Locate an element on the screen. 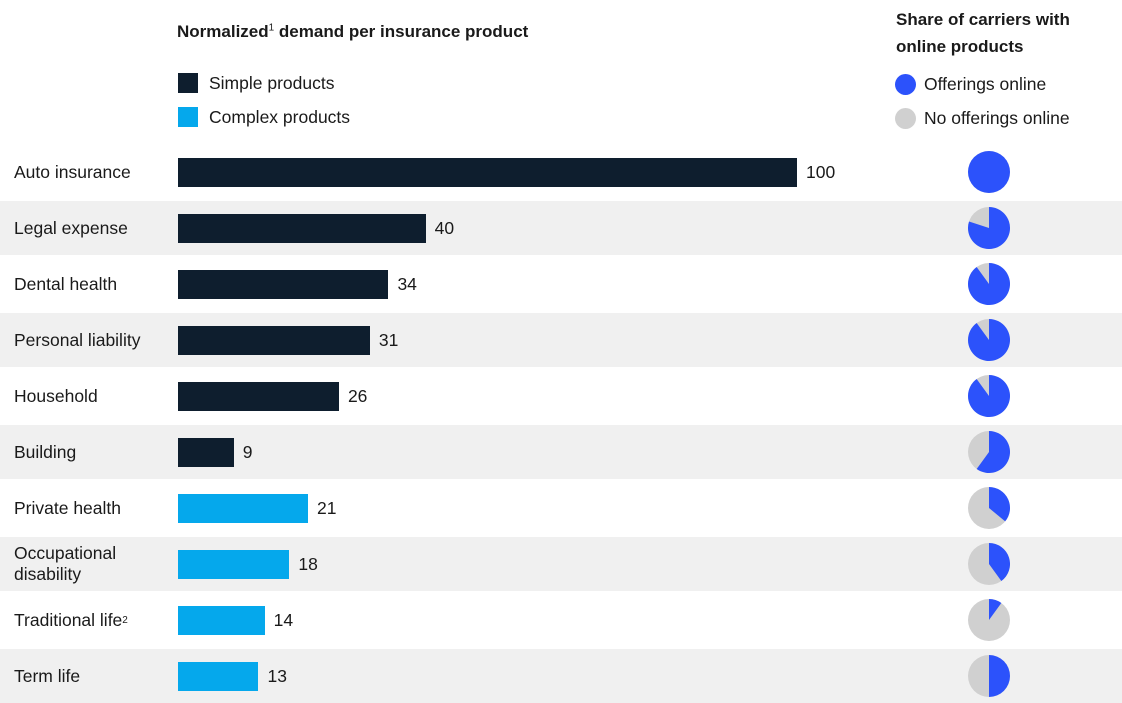  chart-row: Dental health 34 is located at coordinates (561, 284).